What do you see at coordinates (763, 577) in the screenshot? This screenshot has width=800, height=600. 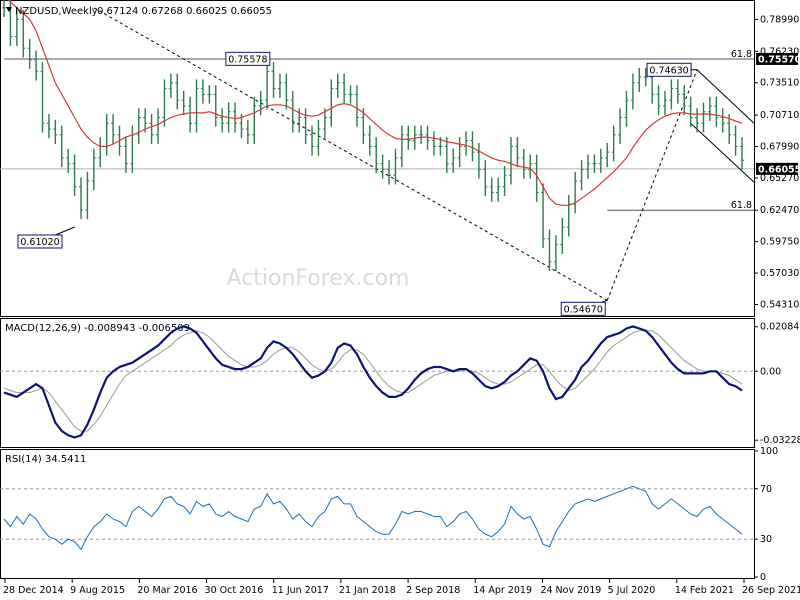 I see `rsi-axis-label: 0` at bounding box center [763, 577].